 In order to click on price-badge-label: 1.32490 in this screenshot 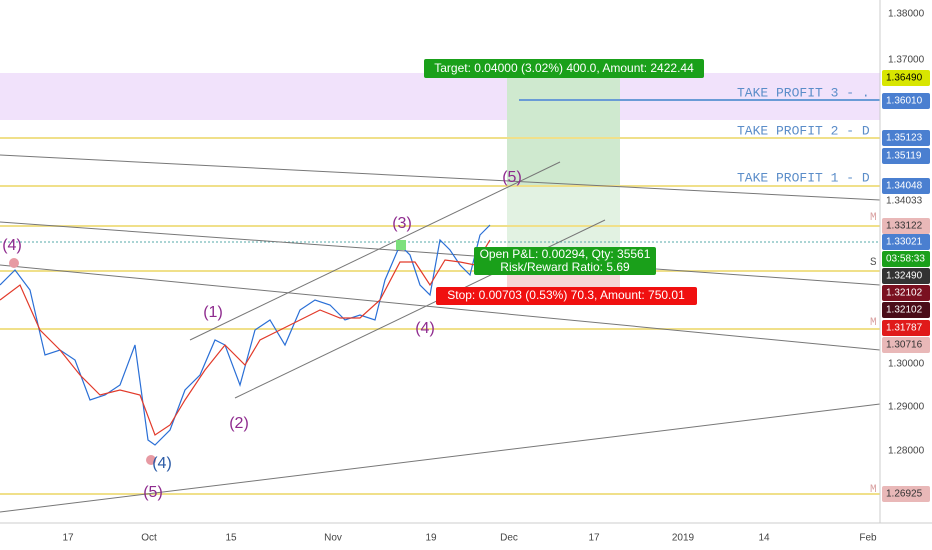, I will do `click(904, 276)`.